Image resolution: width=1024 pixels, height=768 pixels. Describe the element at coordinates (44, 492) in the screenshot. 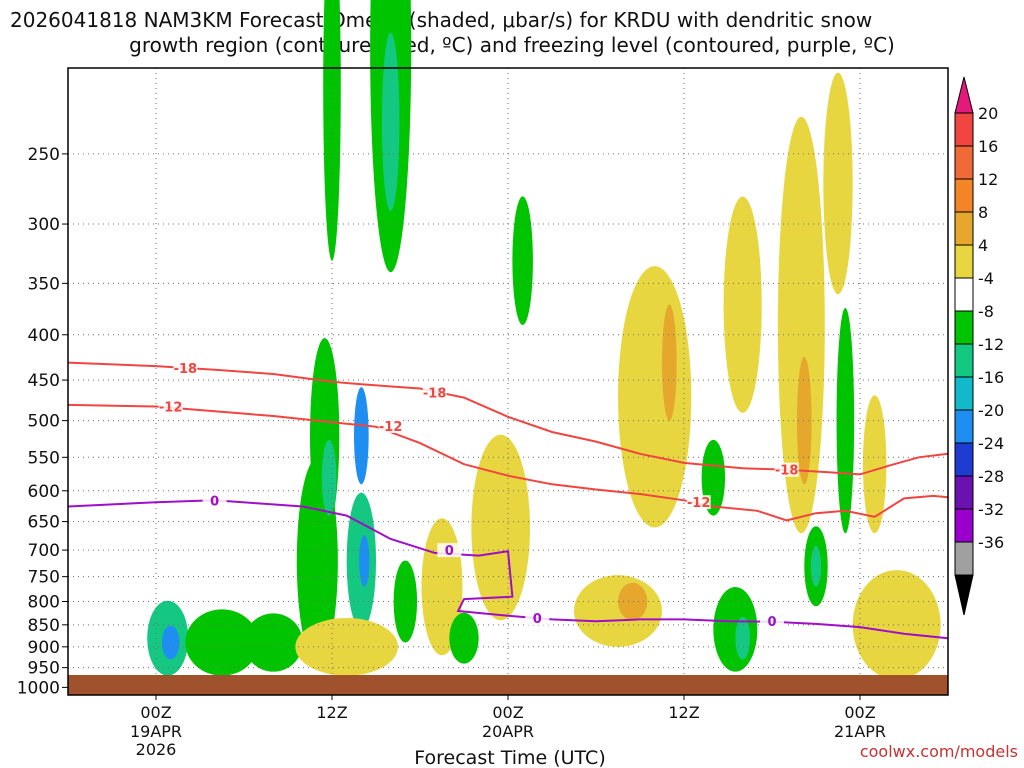

I see `y-tick-label-600: 600` at that location.